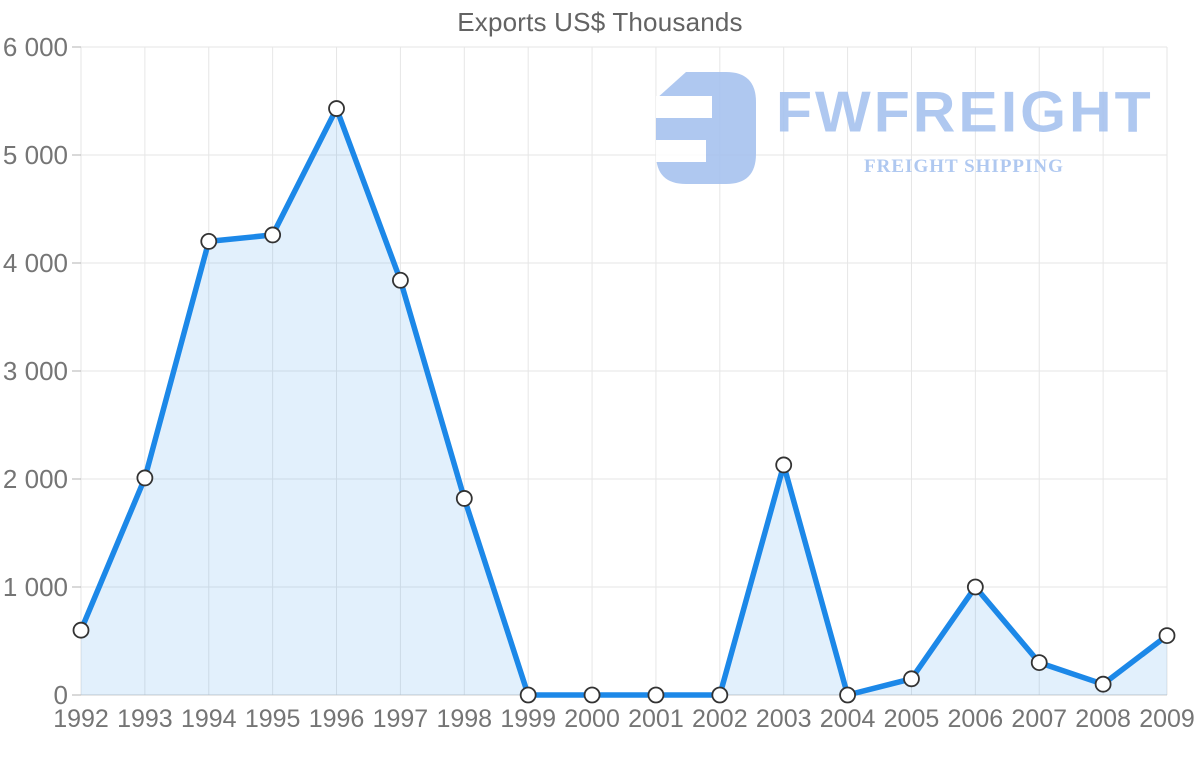 The height and width of the screenshot is (763, 1200). I want to click on x-tick-label: 1999, so click(528, 719).